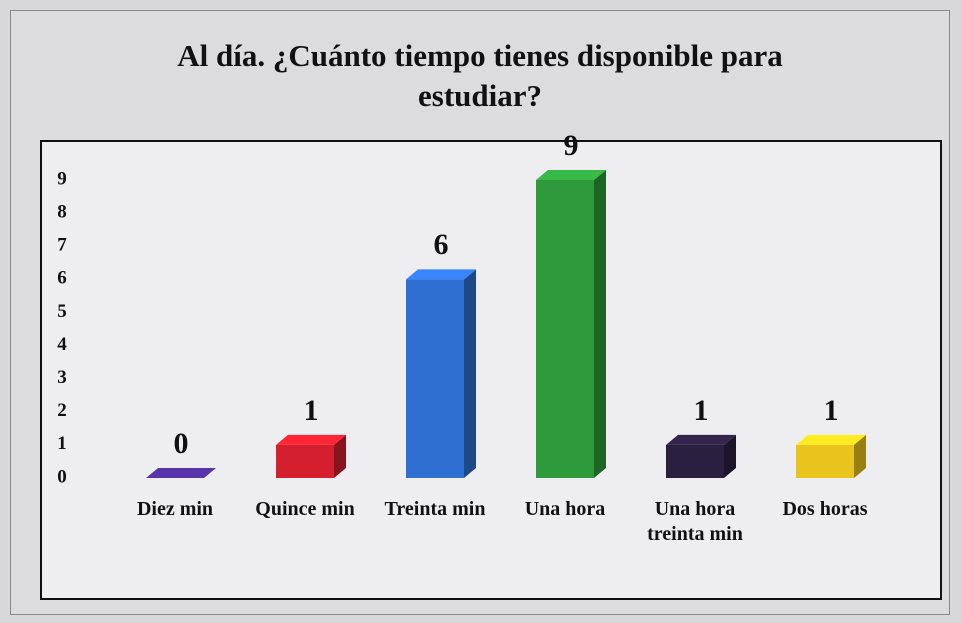 This screenshot has height=623, width=962. Describe the element at coordinates (571, 145) in the screenshot. I see `value-label: 9` at that location.